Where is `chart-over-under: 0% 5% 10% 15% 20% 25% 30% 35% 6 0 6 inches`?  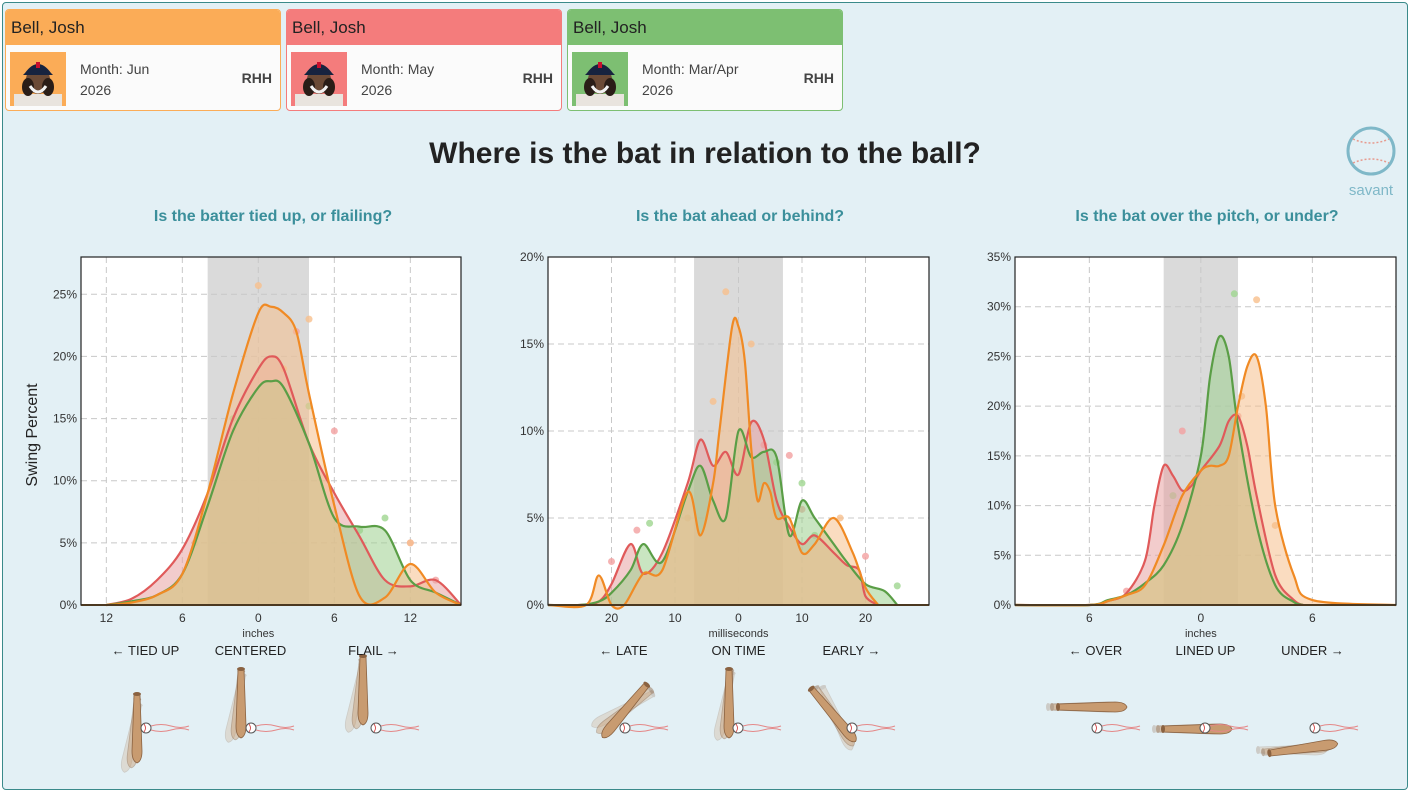
chart-over-under: 0% 5% 10% 15% 20% 25% 30% 35% 6 0 6 inches is located at coordinates (1192, 445).